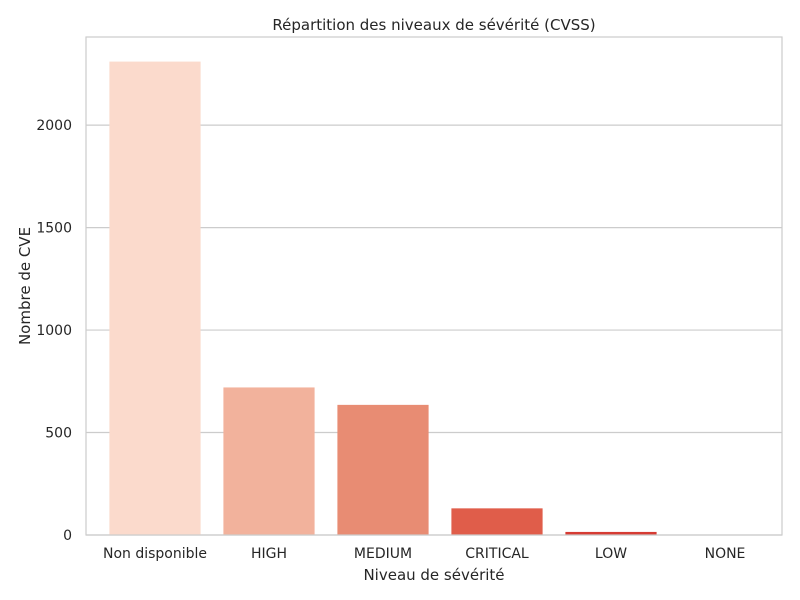 Image resolution: width=800 pixels, height=600 pixels. What do you see at coordinates (383, 554) in the screenshot?
I see `x-tick-label: MEDIUM` at bounding box center [383, 554].